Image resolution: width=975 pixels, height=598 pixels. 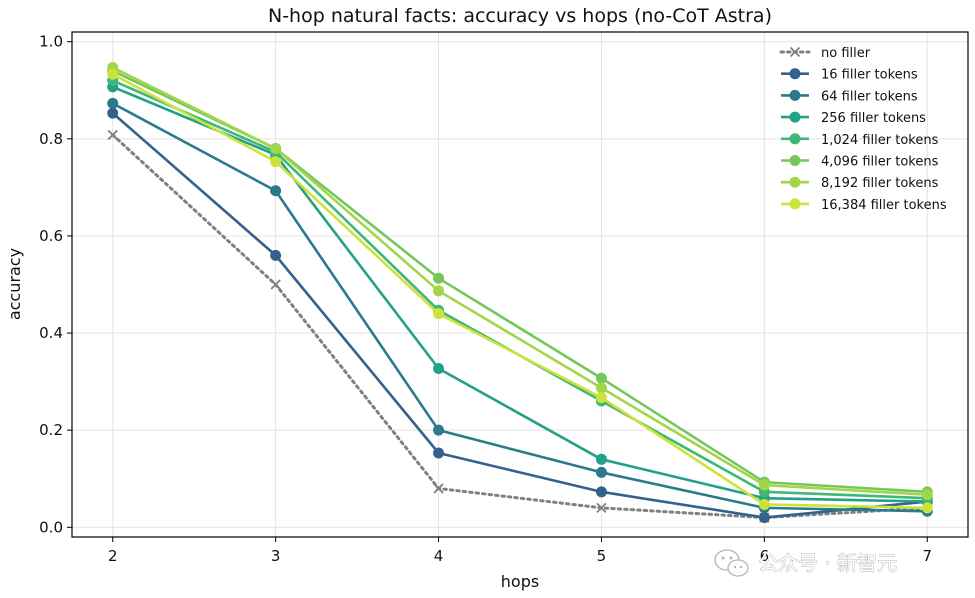 What do you see at coordinates (869, 75) in the screenshot?
I see `legend-label: 16 filler tokens` at bounding box center [869, 75].